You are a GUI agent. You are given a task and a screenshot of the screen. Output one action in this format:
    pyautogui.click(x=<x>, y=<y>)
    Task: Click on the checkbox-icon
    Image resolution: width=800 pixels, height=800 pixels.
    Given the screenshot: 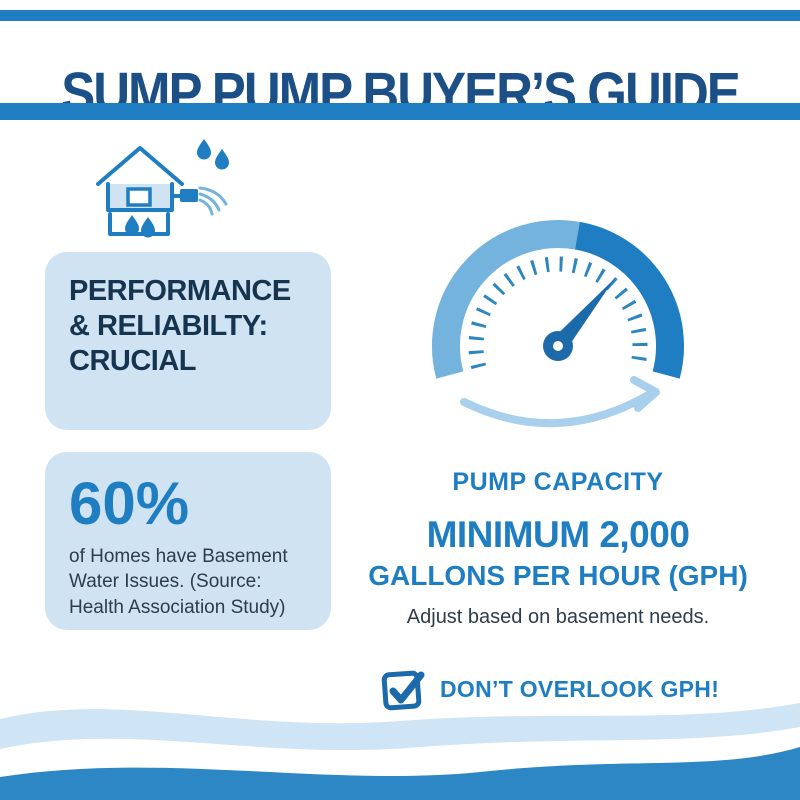 What is the action you would take?
    pyautogui.click(x=403, y=690)
    